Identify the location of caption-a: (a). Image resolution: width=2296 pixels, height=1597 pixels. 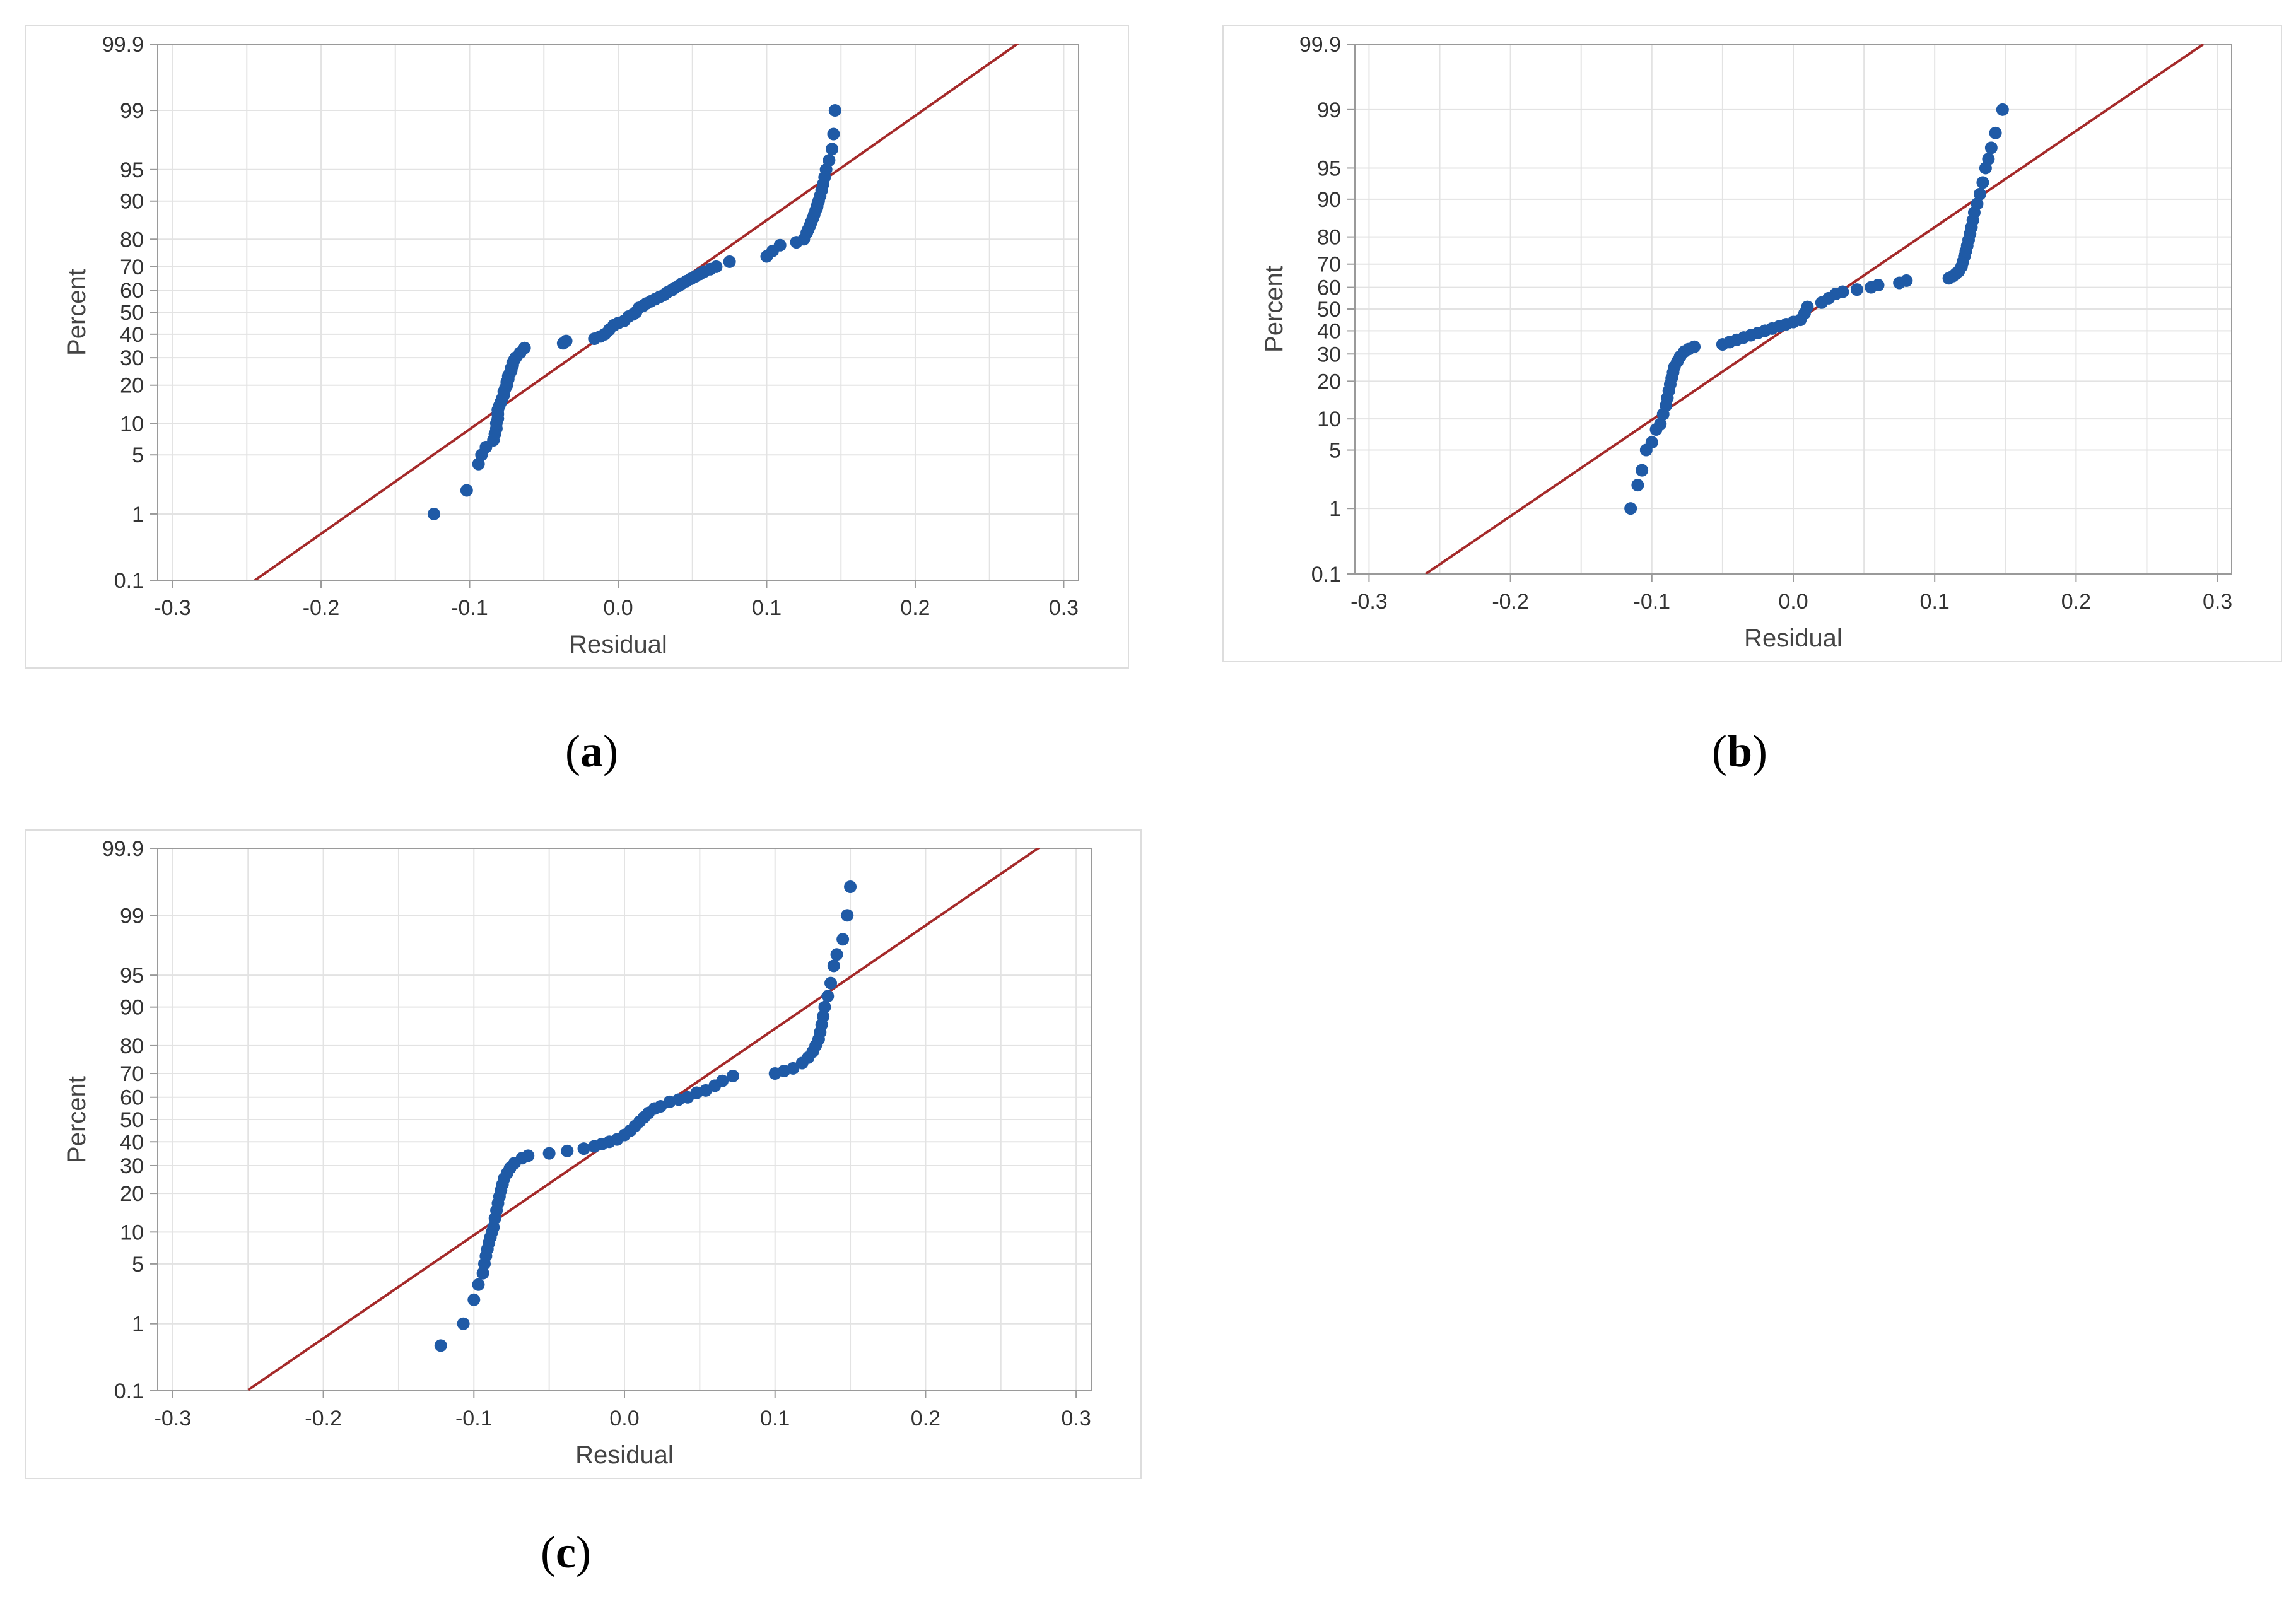
(591, 751).